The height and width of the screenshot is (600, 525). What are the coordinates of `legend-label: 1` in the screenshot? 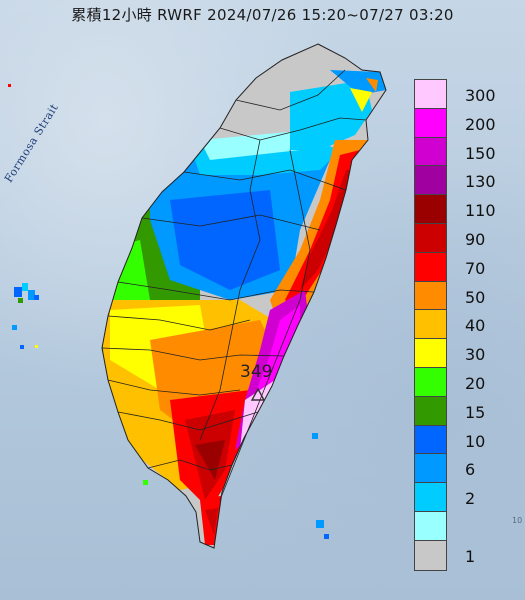 It's located at (470, 556).